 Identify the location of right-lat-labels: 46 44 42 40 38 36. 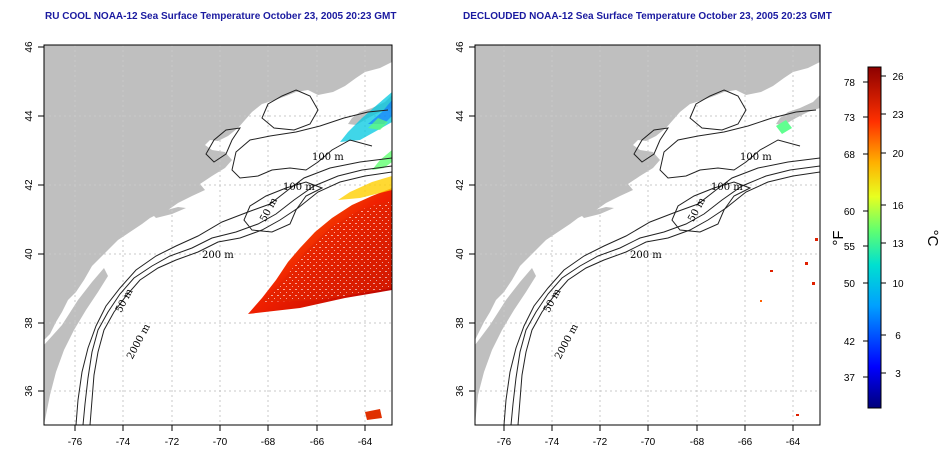
(460, 219).